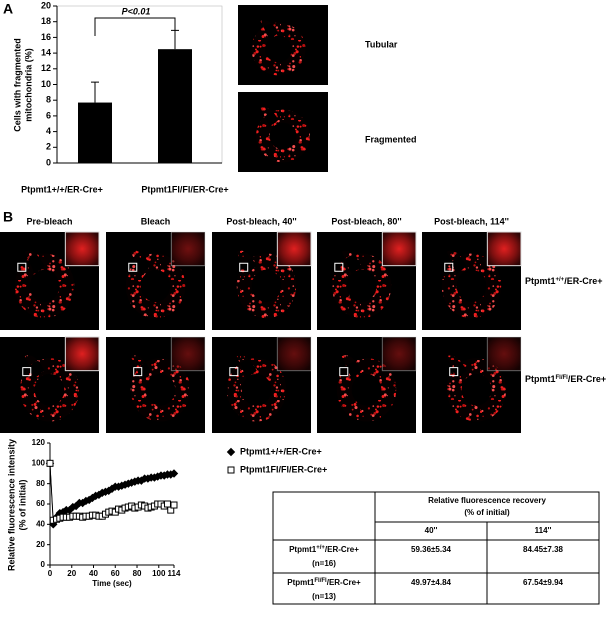 Image resolution: width=608 pixels, height=617 pixels. Describe the element at coordinates (391, 139) in the screenshot. I see `image-label: Fragmented` at that location.